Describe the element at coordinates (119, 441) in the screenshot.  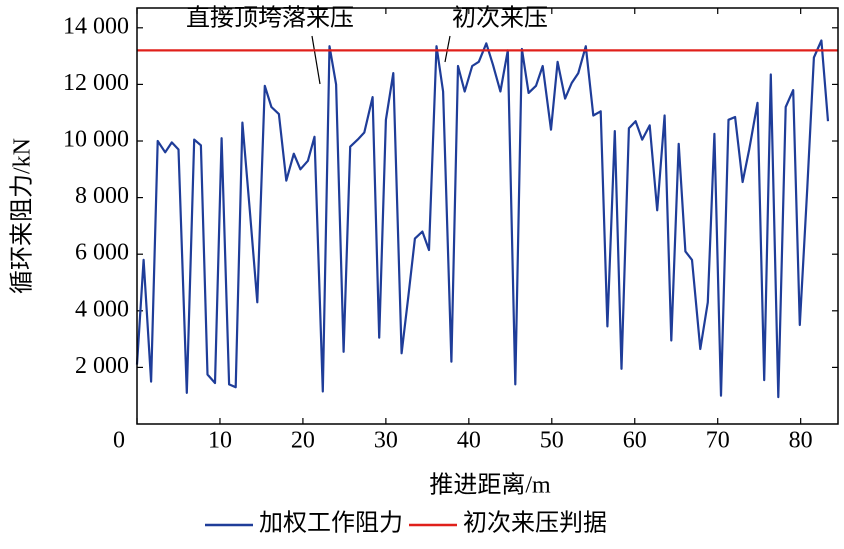
I see `x-tick-label: 0` at that location.